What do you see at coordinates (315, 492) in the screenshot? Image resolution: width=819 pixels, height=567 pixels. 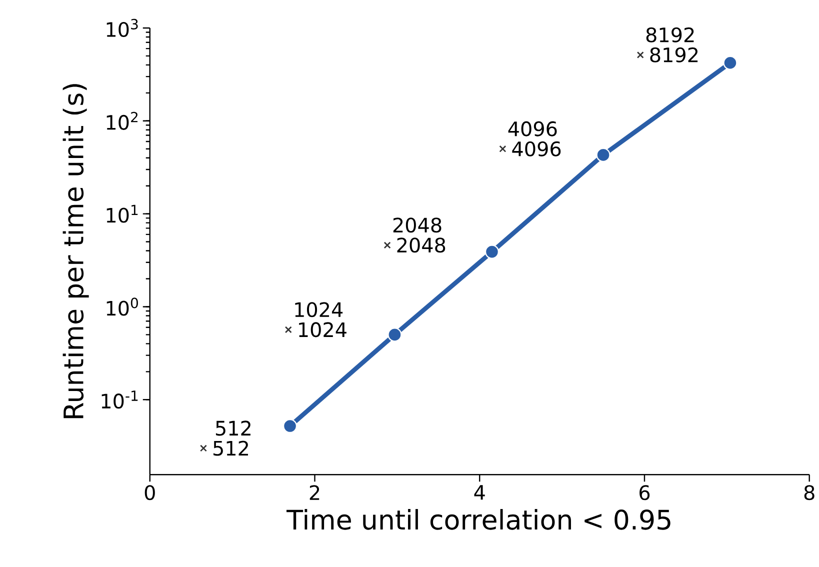 I see `x-tick-label: 2` at bounding box center [315, 492].